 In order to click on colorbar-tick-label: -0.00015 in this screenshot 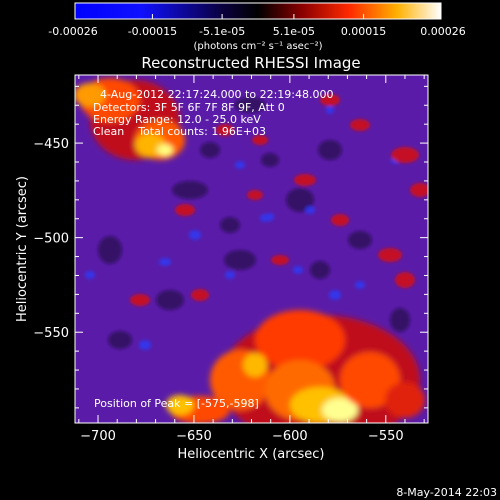, I will do `click(152, 31)`.